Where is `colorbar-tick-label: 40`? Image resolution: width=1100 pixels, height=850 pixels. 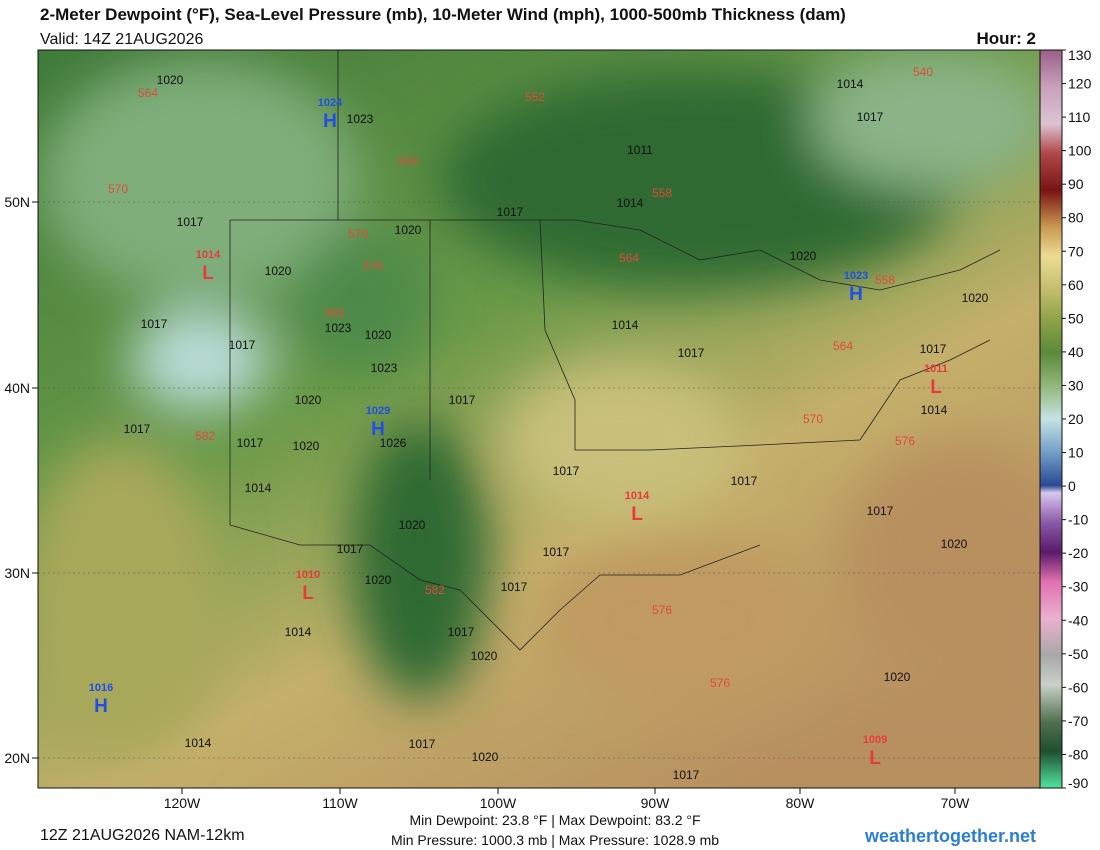 colorbar-tick-label: 40 is located at coordinates (1076, 352).